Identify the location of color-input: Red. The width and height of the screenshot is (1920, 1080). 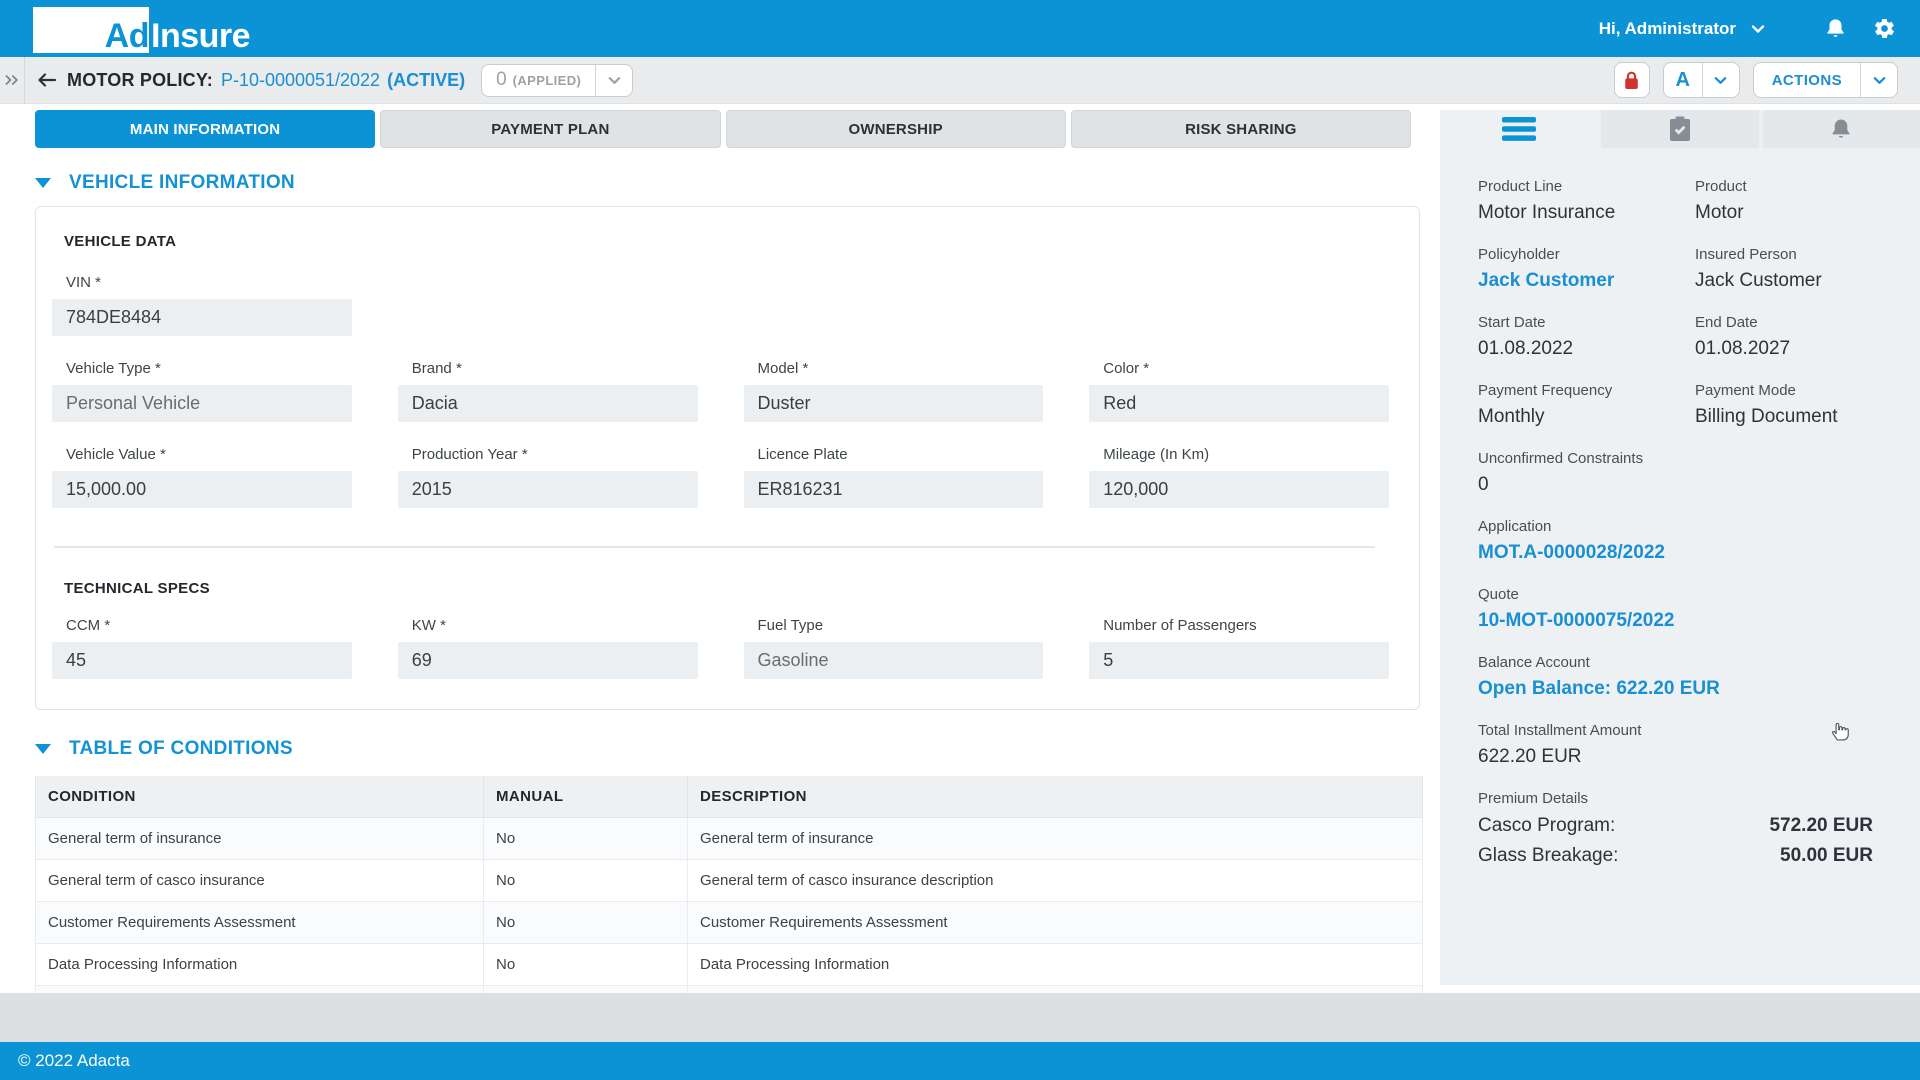
(1239, 403).